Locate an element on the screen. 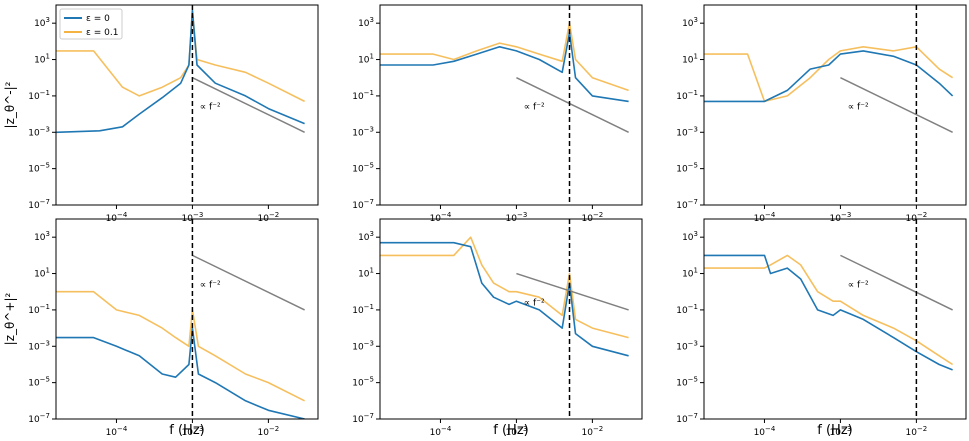 The width and height of the screenshot is (969, 441). legend-label: ε = 0.1 is located at coordinates (102, 33).